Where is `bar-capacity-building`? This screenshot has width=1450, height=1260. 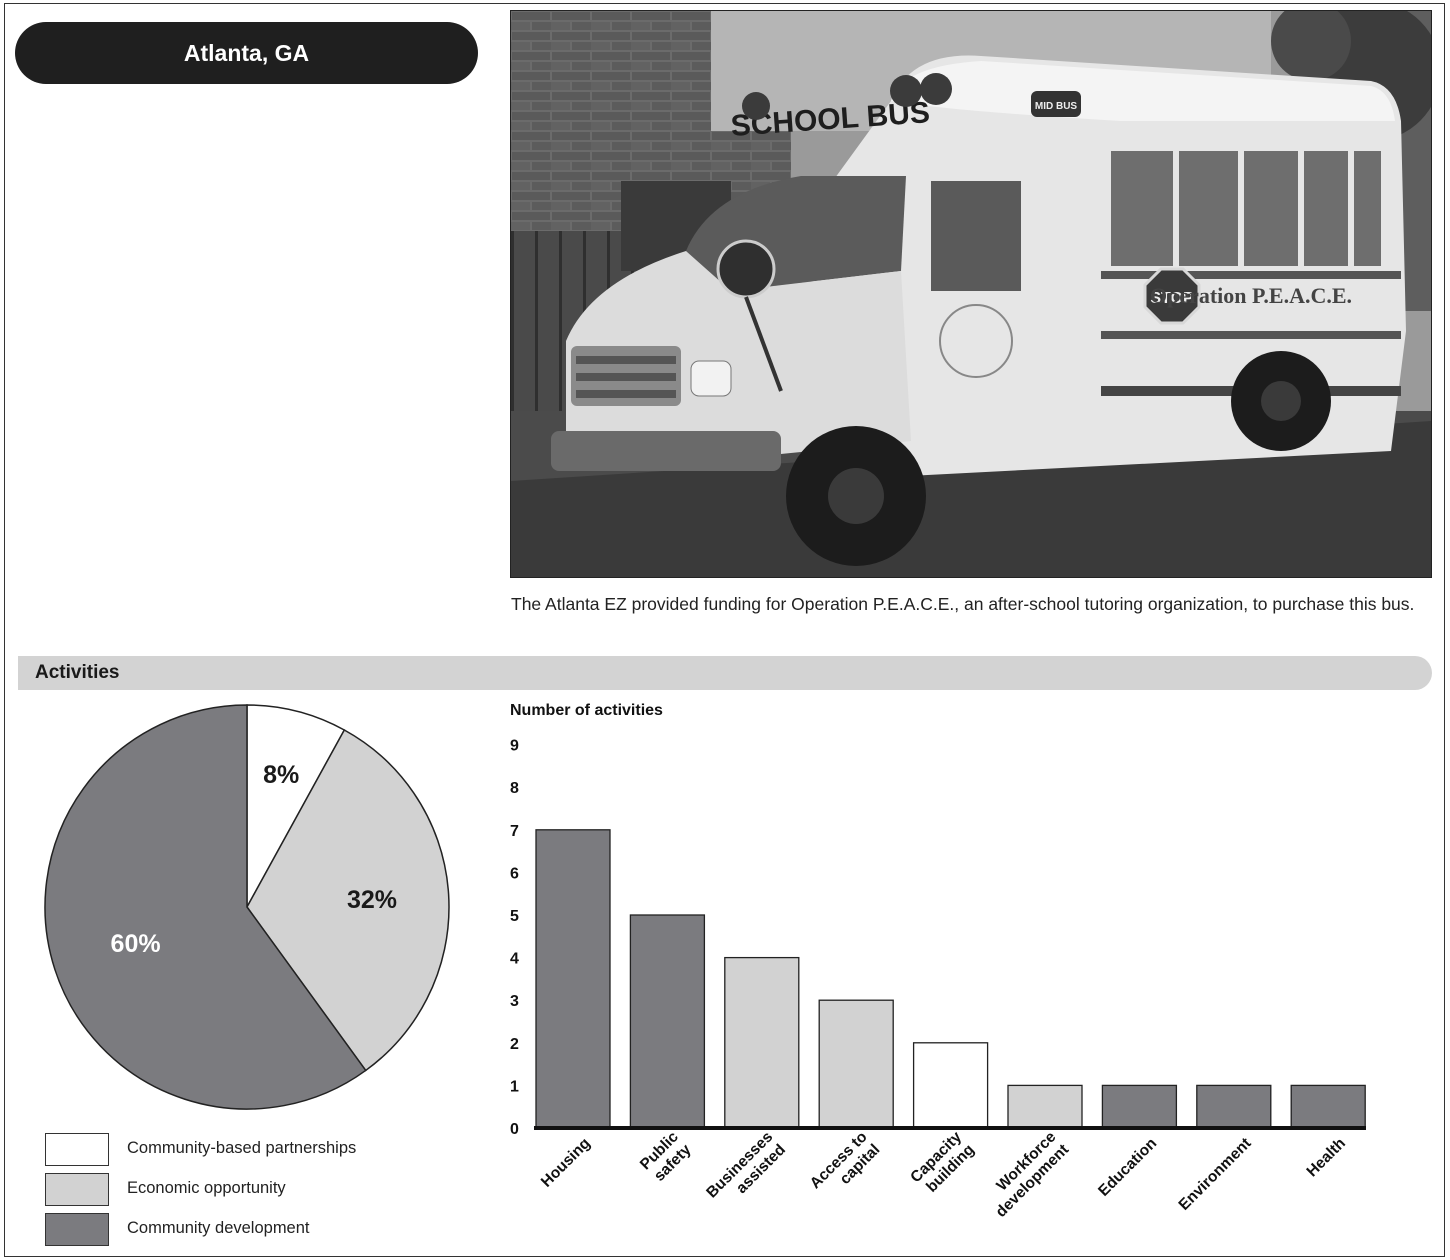 bar-capacity-building is located at coordinates (950, 1085).